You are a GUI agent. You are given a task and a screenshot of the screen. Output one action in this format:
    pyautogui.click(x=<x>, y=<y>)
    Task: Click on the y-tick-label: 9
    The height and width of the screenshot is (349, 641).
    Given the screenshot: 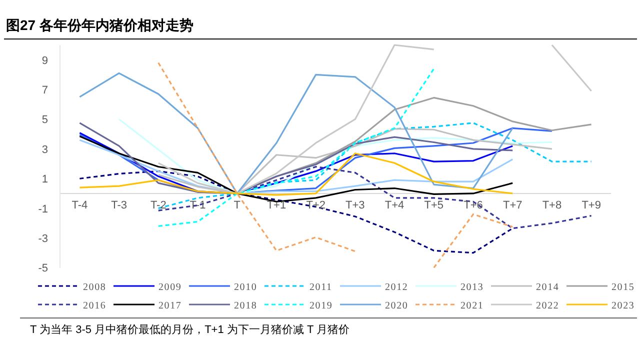 What is the action you would take?
    pyautogui.click(x=45, y=60)
    